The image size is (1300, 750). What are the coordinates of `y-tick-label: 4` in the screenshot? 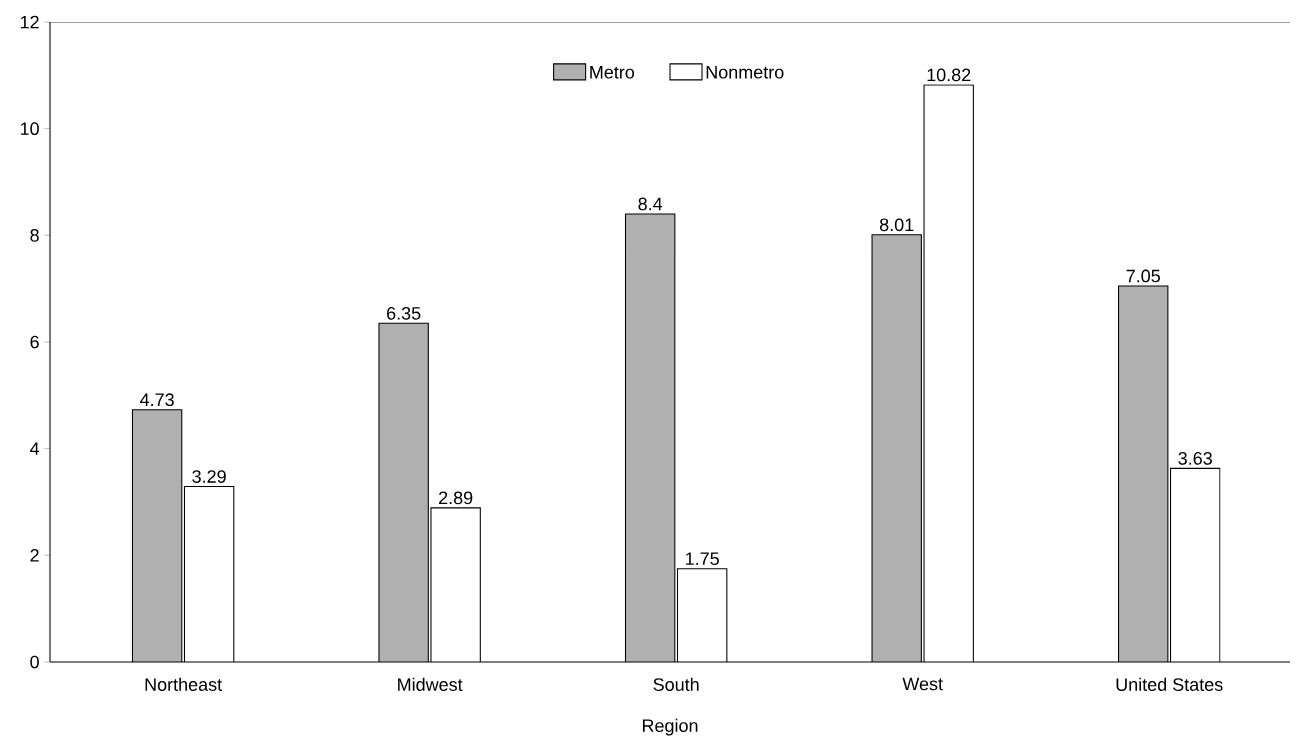 It's located at (35, 448).